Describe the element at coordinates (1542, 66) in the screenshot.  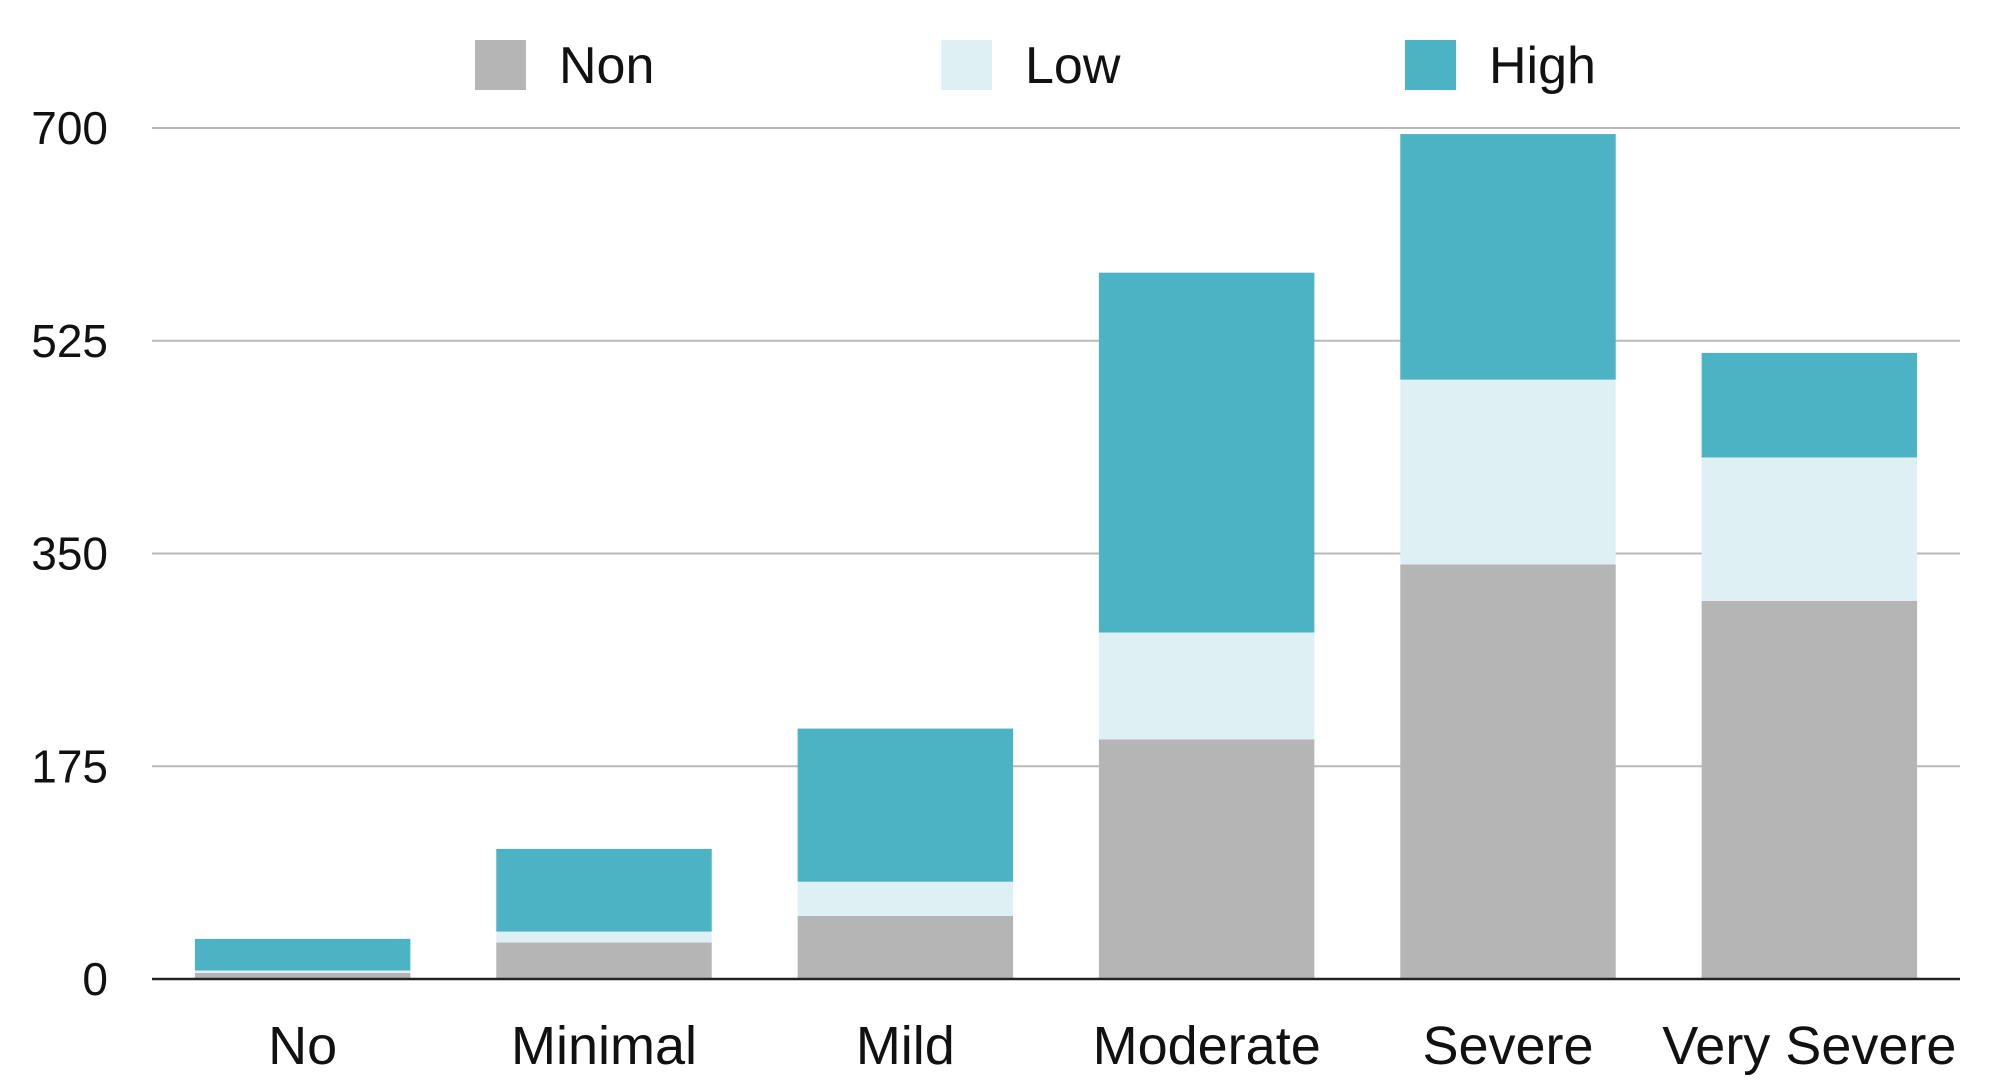
I see `legend-label-high: High` at that location.